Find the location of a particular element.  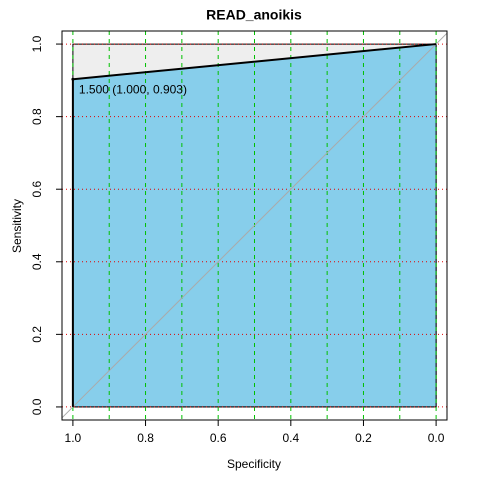

x-tick-label: 0.8 is located at coordinates (145, 438).